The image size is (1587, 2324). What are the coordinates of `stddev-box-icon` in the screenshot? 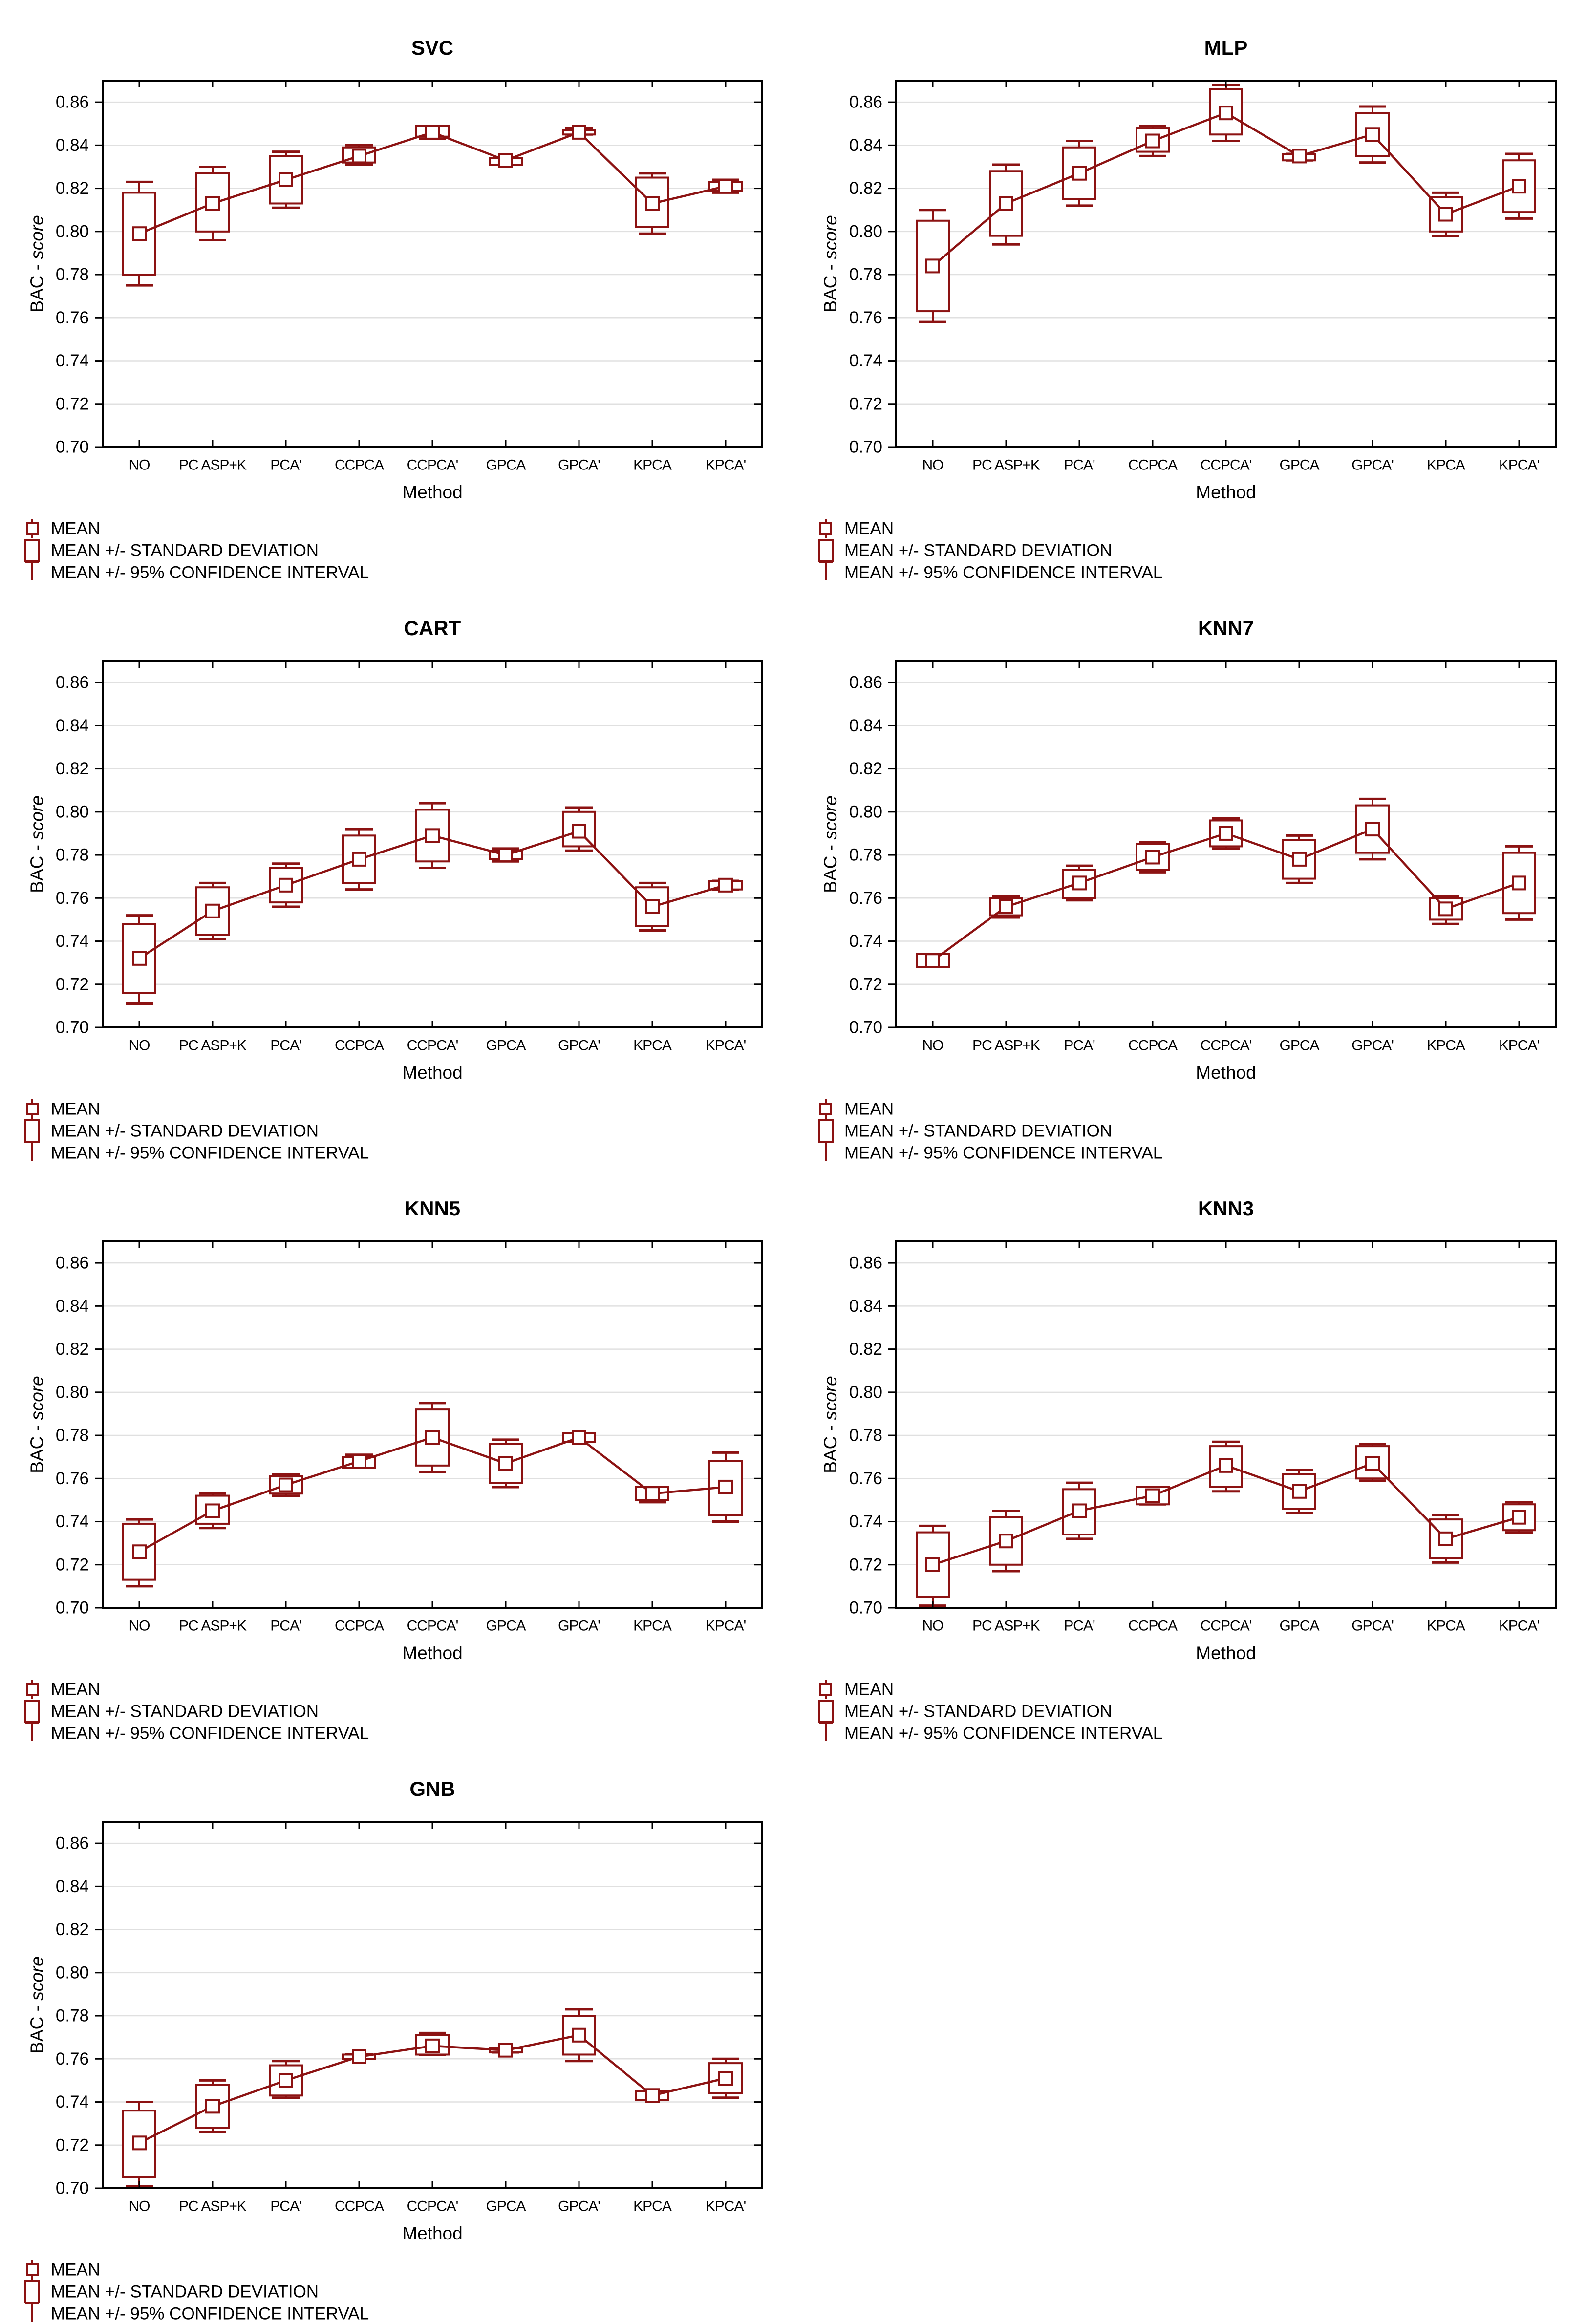 It's located at (32, 551).